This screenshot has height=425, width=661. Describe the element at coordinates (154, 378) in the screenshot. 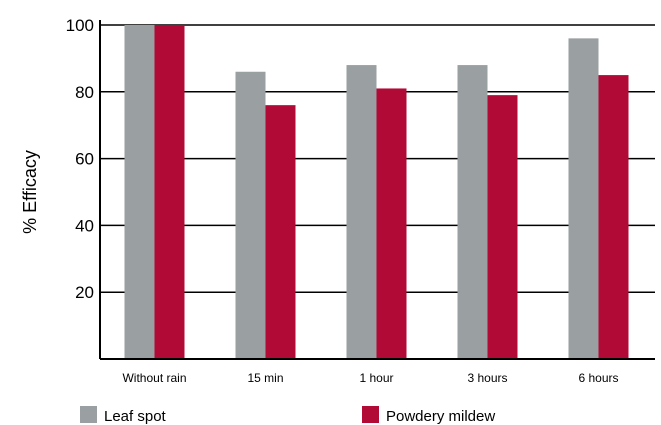

I see `x-category-label: Without rain` at that location.